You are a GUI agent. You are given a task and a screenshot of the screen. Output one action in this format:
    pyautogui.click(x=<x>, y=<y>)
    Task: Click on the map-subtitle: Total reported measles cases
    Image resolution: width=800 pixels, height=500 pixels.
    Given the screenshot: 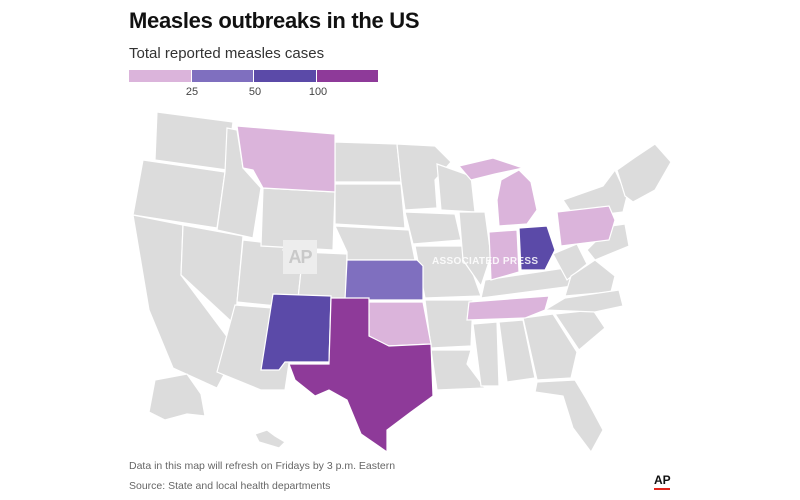 What is the action you would take?
    pyautogui.click(x=227, y=53)
    